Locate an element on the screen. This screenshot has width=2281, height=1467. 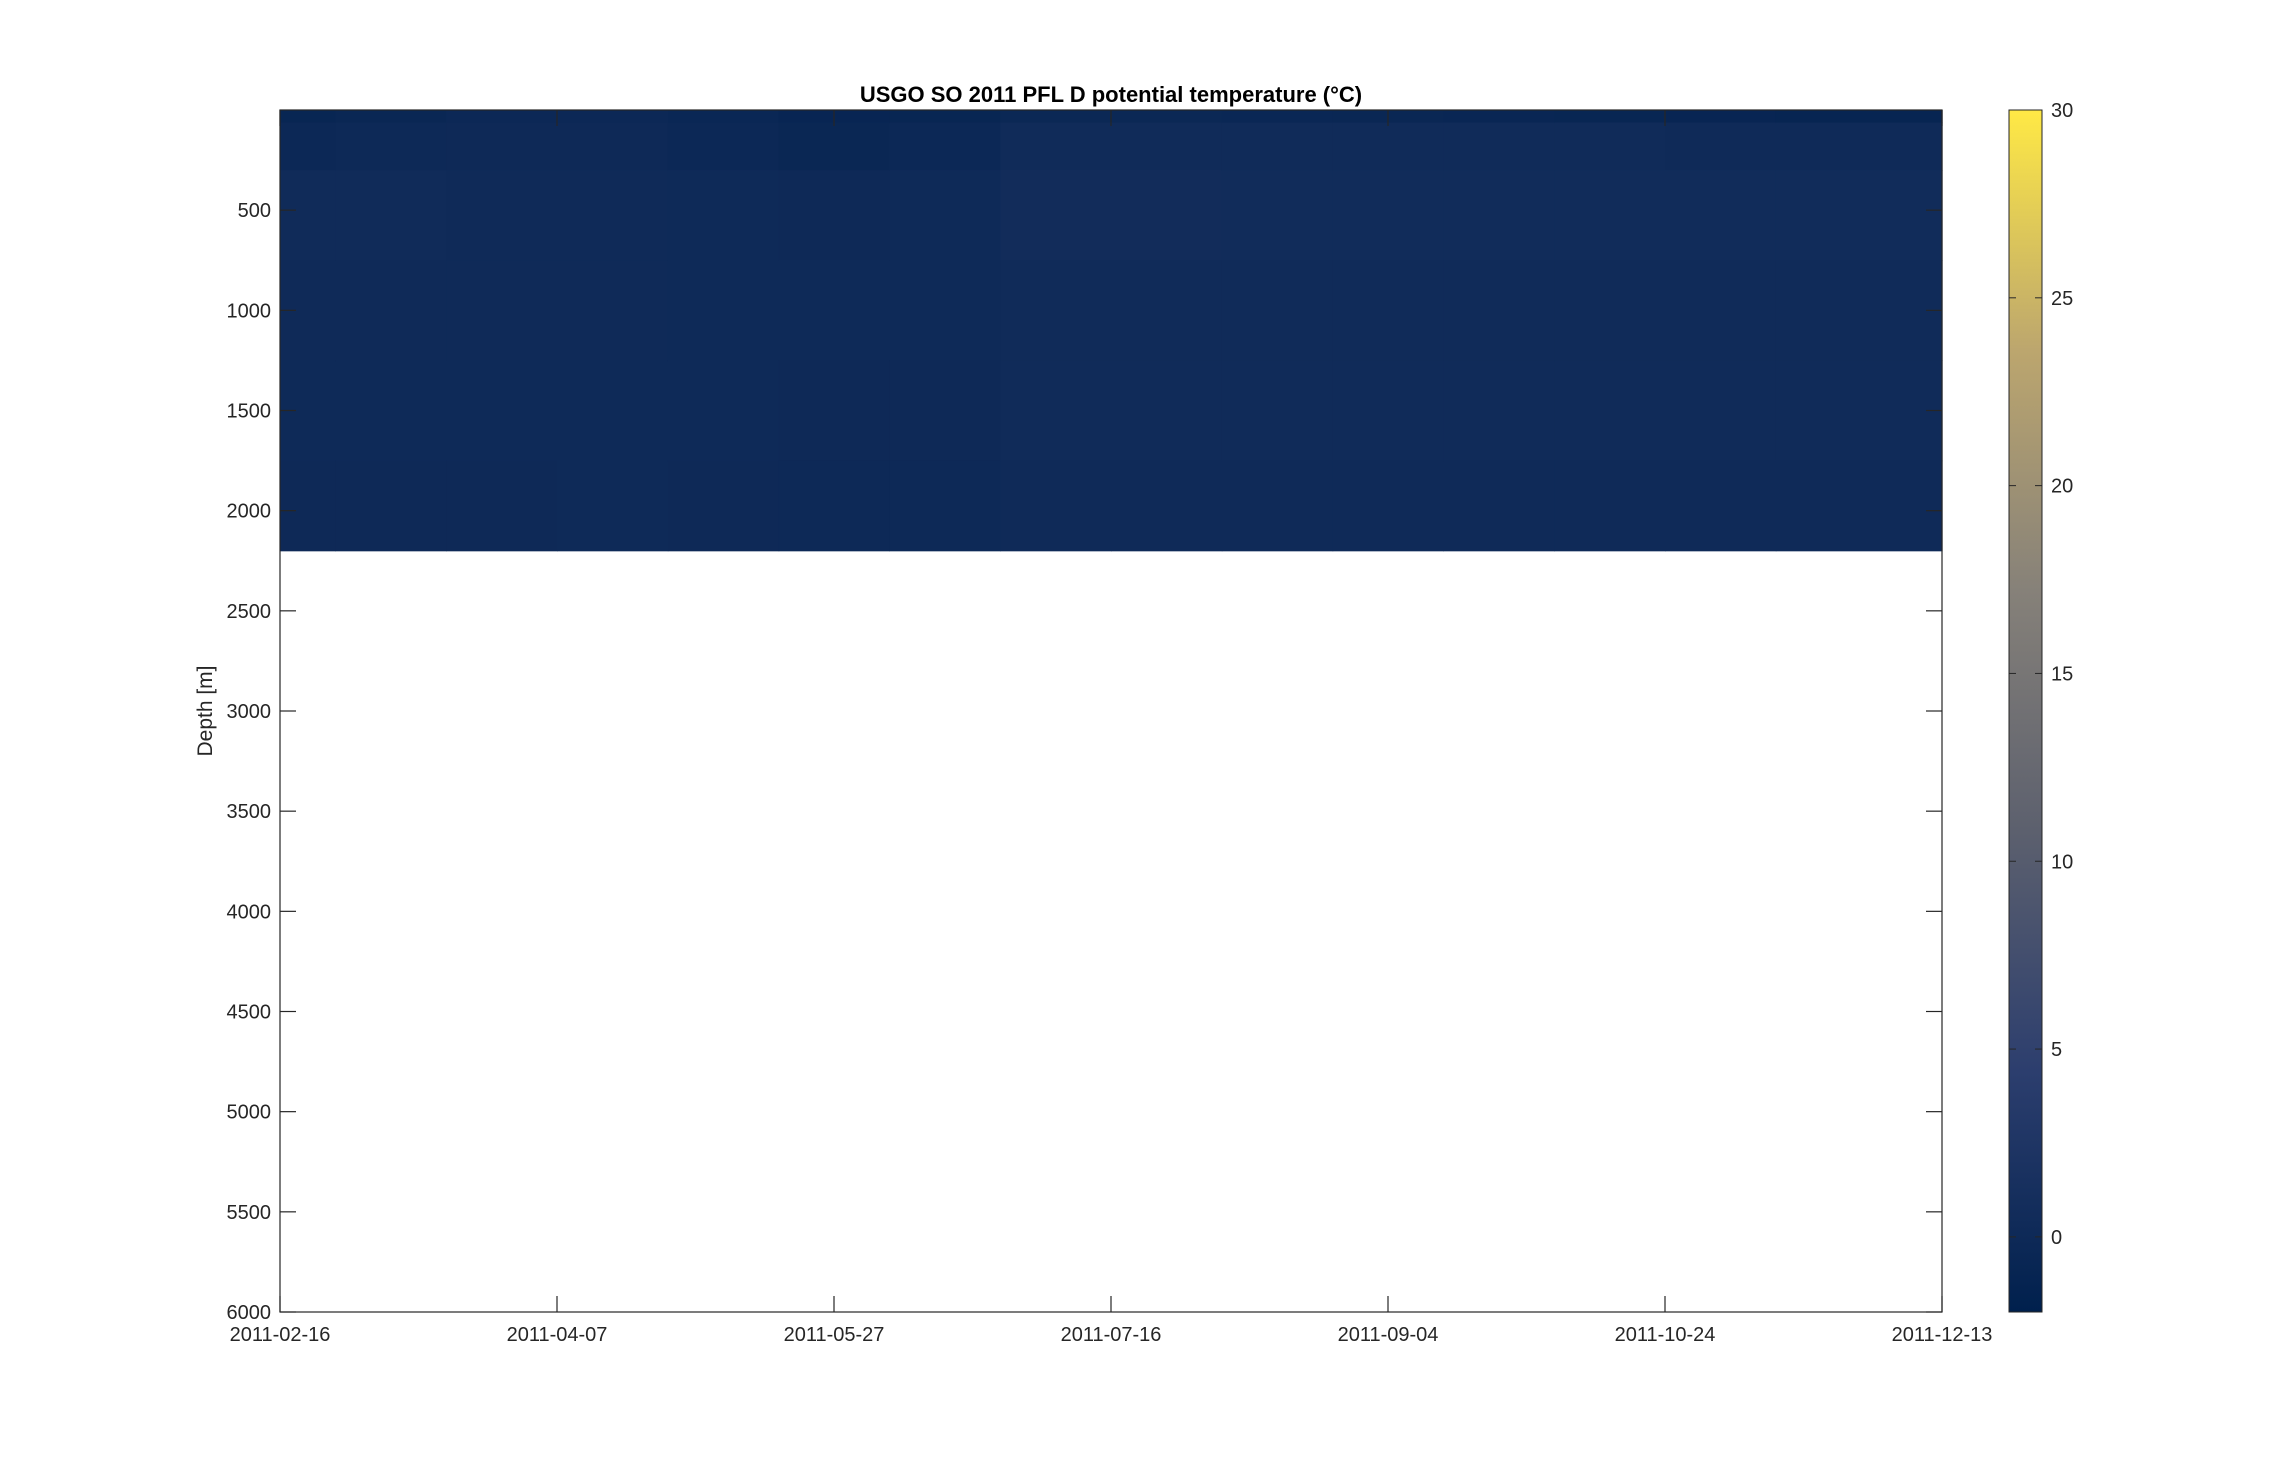
x-tick-label: 2011-04-07 is located at coordinates (557, 1335).